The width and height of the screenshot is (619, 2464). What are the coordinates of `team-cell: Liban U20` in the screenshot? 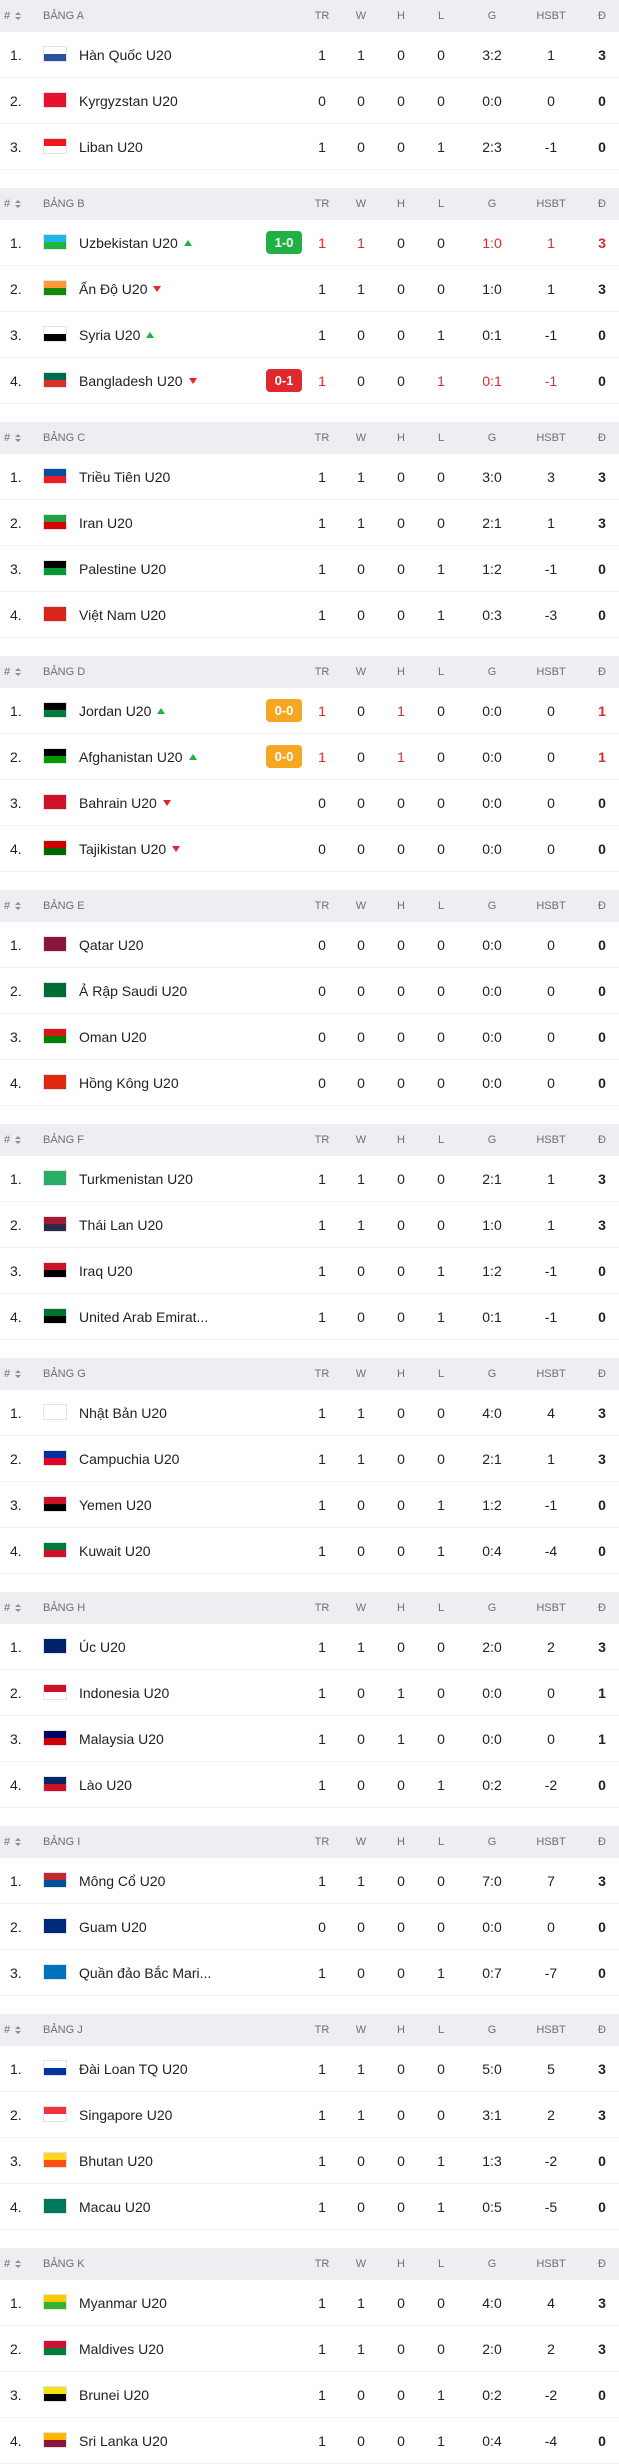 It's located at (111, 146).